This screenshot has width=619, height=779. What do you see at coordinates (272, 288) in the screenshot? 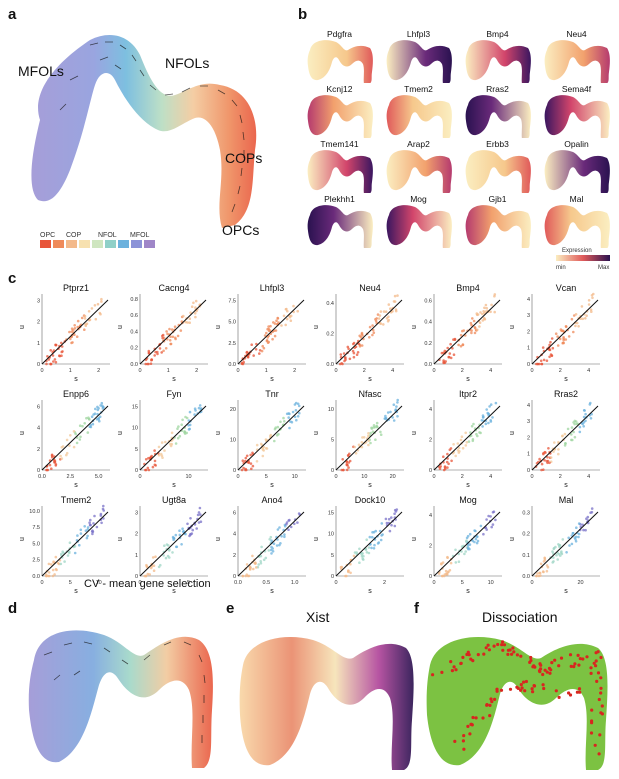
I see `phase-portrait-title: Lhfpl3` at bounding box center [272, 288].